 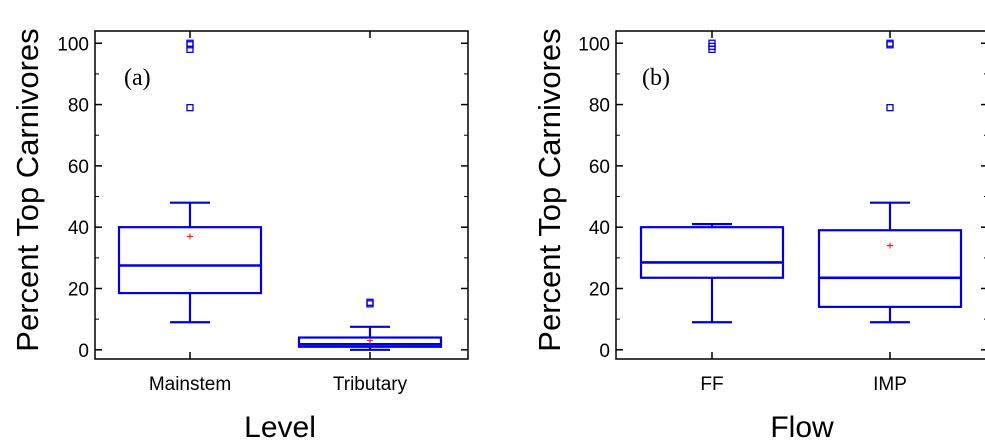 What do you see at coordinates (190, 384) in the screenshot?
I see `x-tick-label: Mainstem` at bounding box center [190, 384].